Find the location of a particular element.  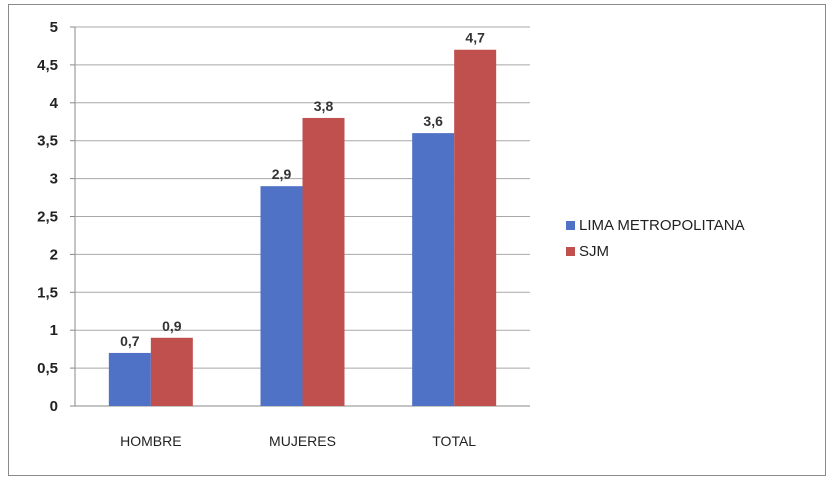

legend-item-lima: LIMA METROPOLITANA is located at coordinates (655, 225).